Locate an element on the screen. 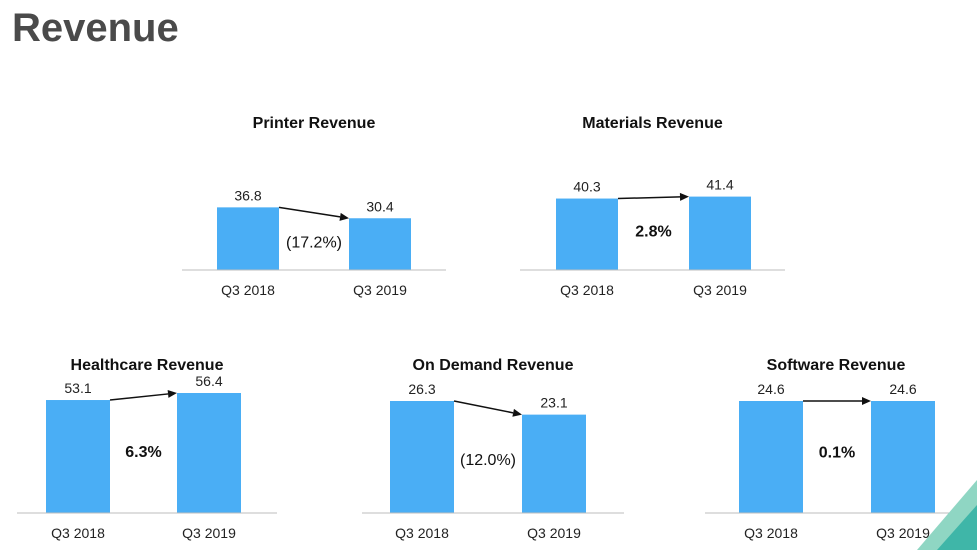  corner-accent-shape is located at coordinates (947, 515).